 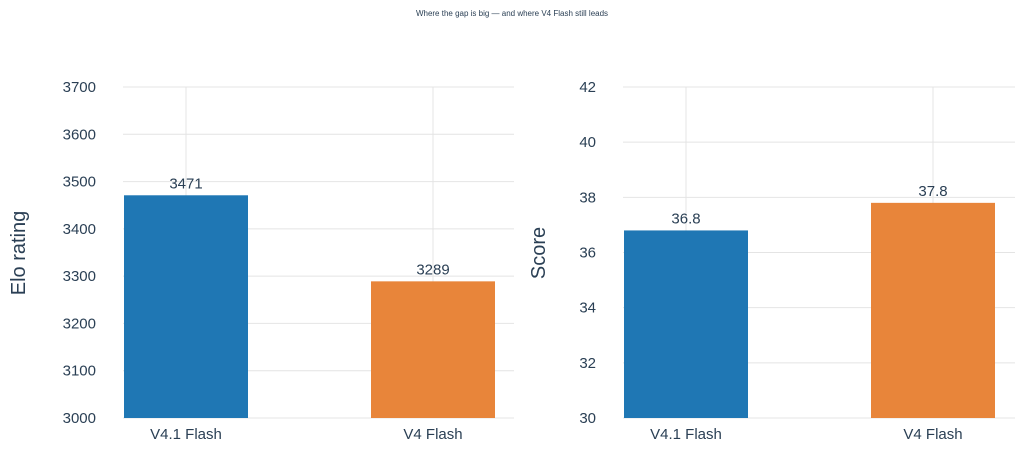 I want to click on y-tick-label: 34, so click(x=587, y=308).